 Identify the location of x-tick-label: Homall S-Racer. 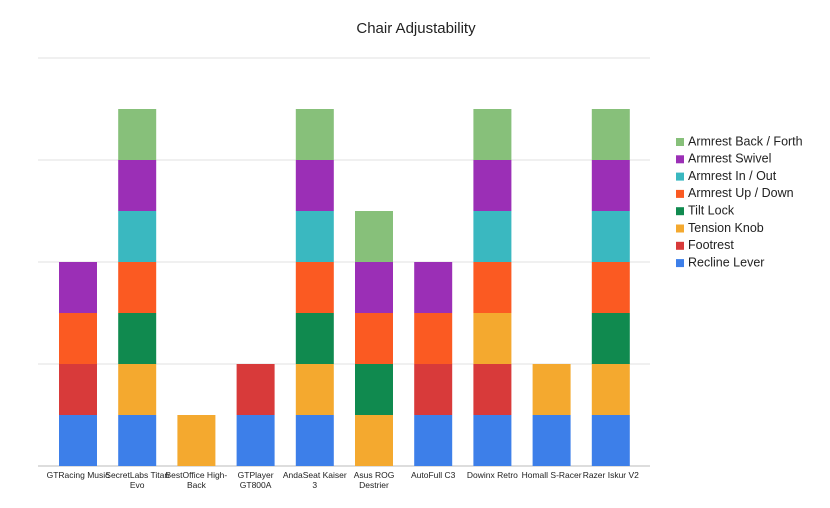
(551, 475).